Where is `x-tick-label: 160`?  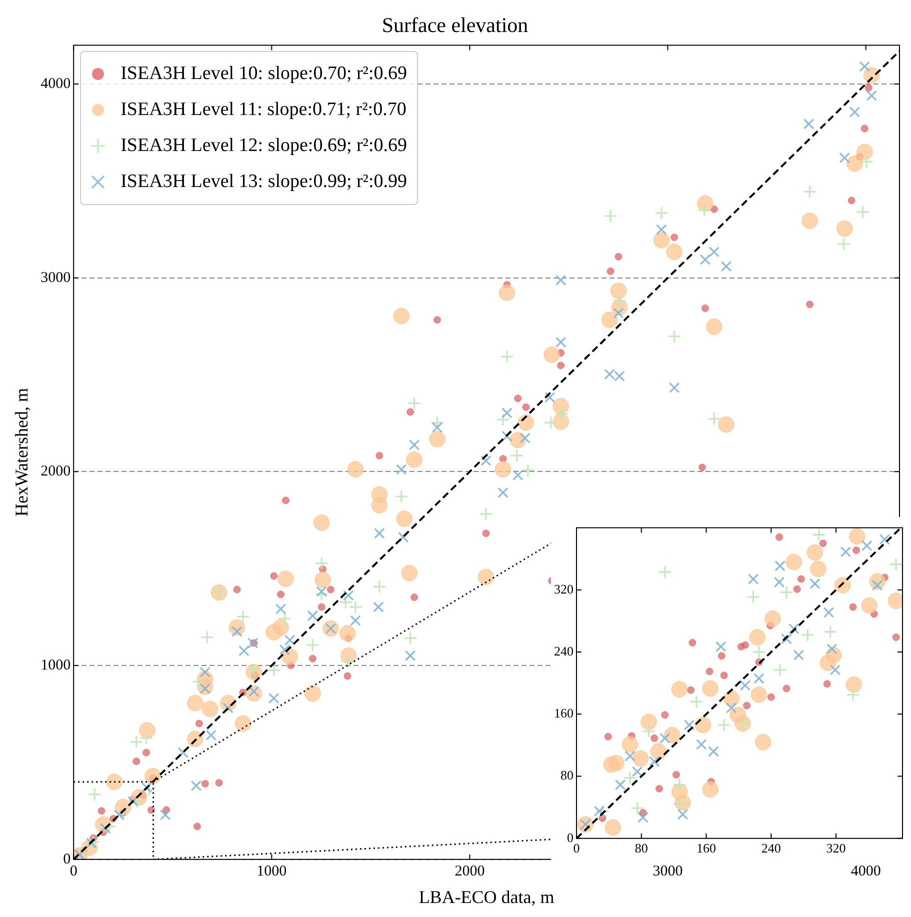 x-tick-label: 160 is located at coordinates (706, 848).